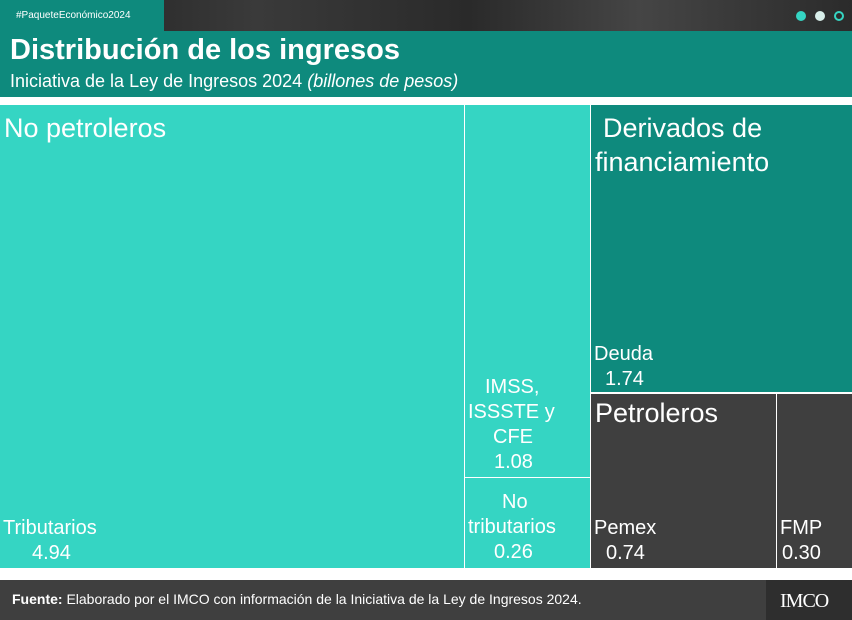  What do you see at coordinates (85, 128) in the screenshot?
I see `group-label-no-petroleros: No petroleros` at bounding box center [85, 128].